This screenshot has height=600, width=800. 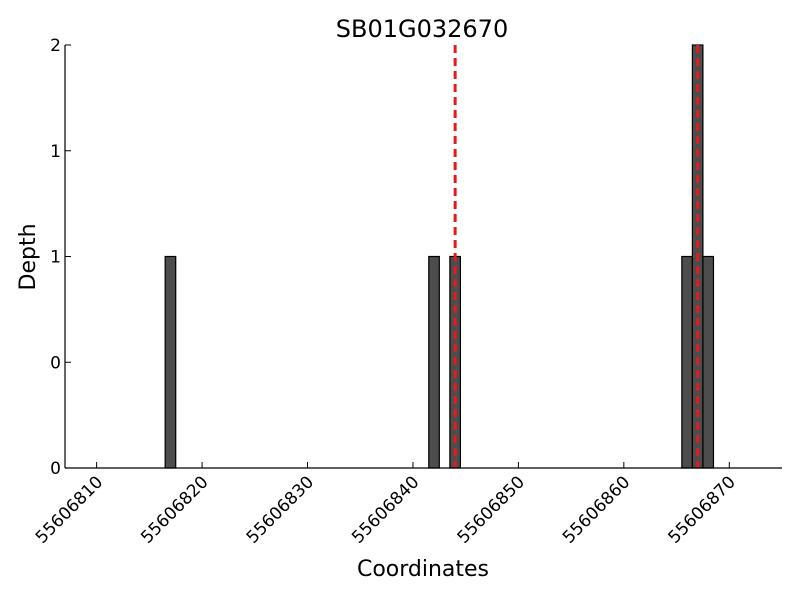 I want to click on y-tick-label-1: 0, so click(x=55, y=363).